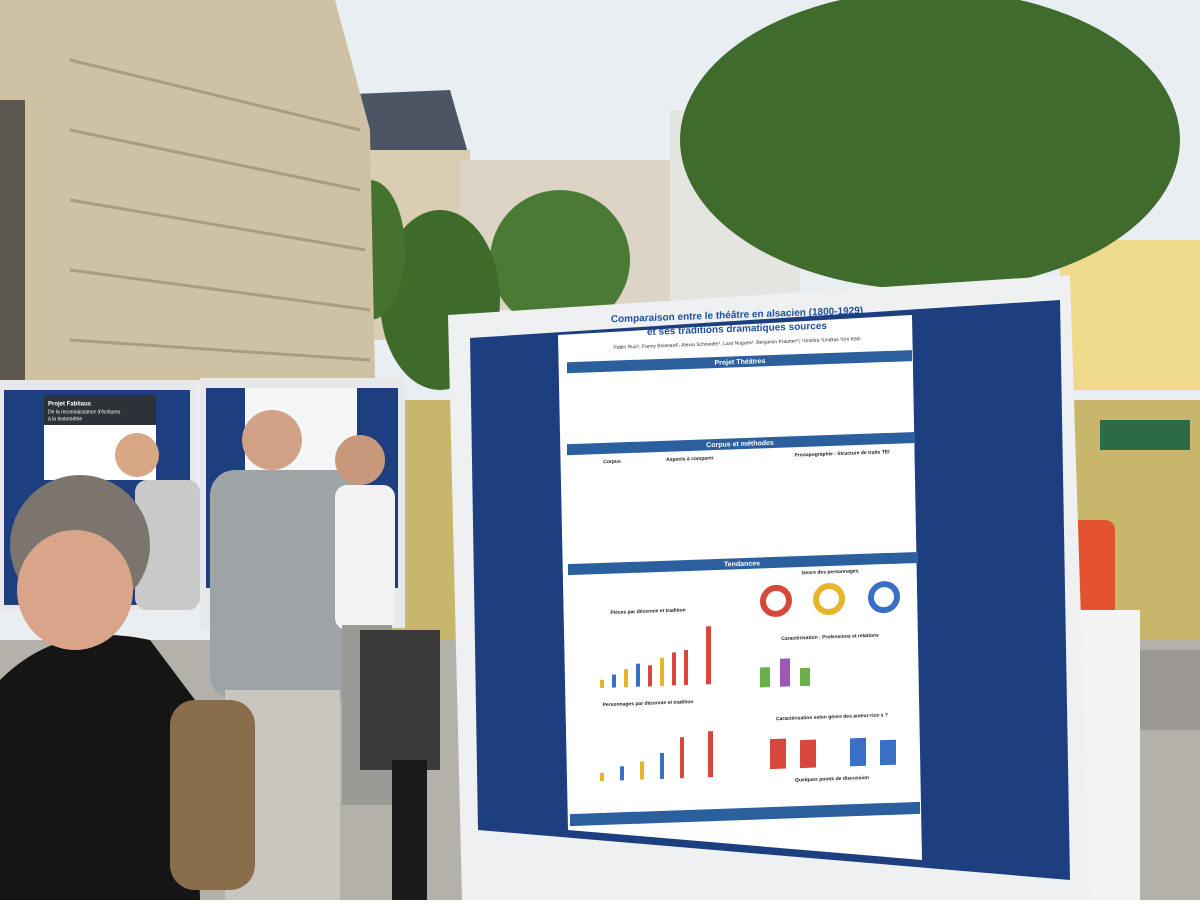  I want to click on subheading: Personnages par décennie et tradition, so click(648, 703).